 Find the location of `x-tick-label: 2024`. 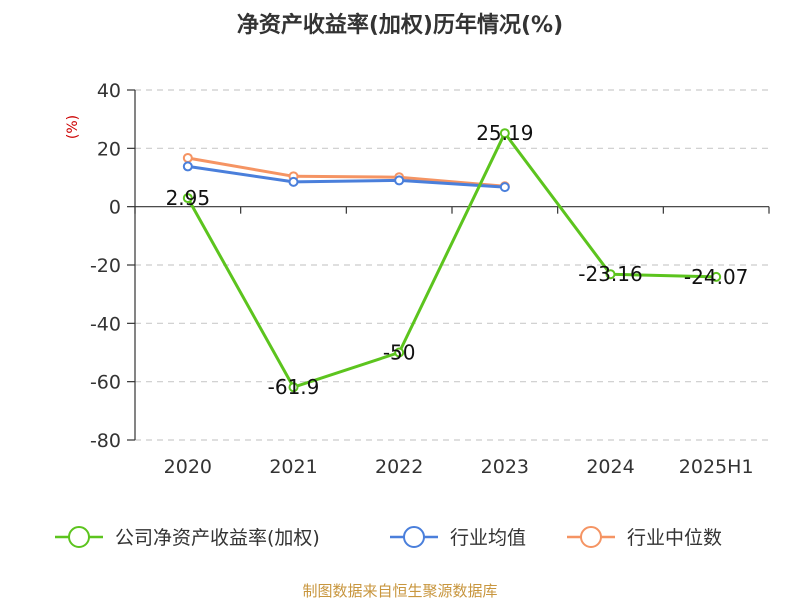

x-tick-label: 2024 is located at coordinates (610, 467).